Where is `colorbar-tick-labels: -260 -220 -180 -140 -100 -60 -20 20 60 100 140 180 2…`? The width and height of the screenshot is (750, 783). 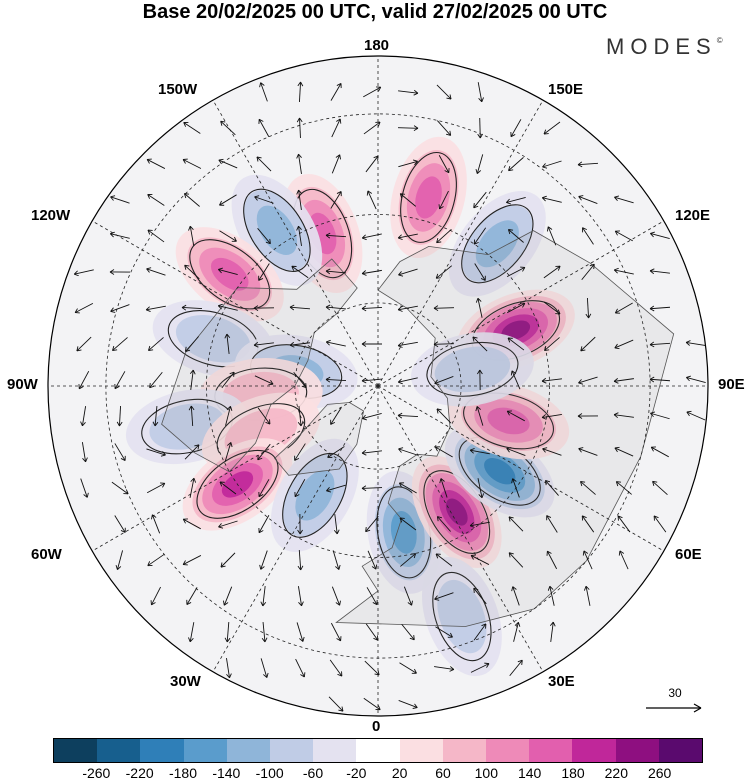
colorbar-tick-labels: -260 -220 -180 -140 -100 -60 -20 20 60 100 140 180 2… is located at coordinates (375, 774).